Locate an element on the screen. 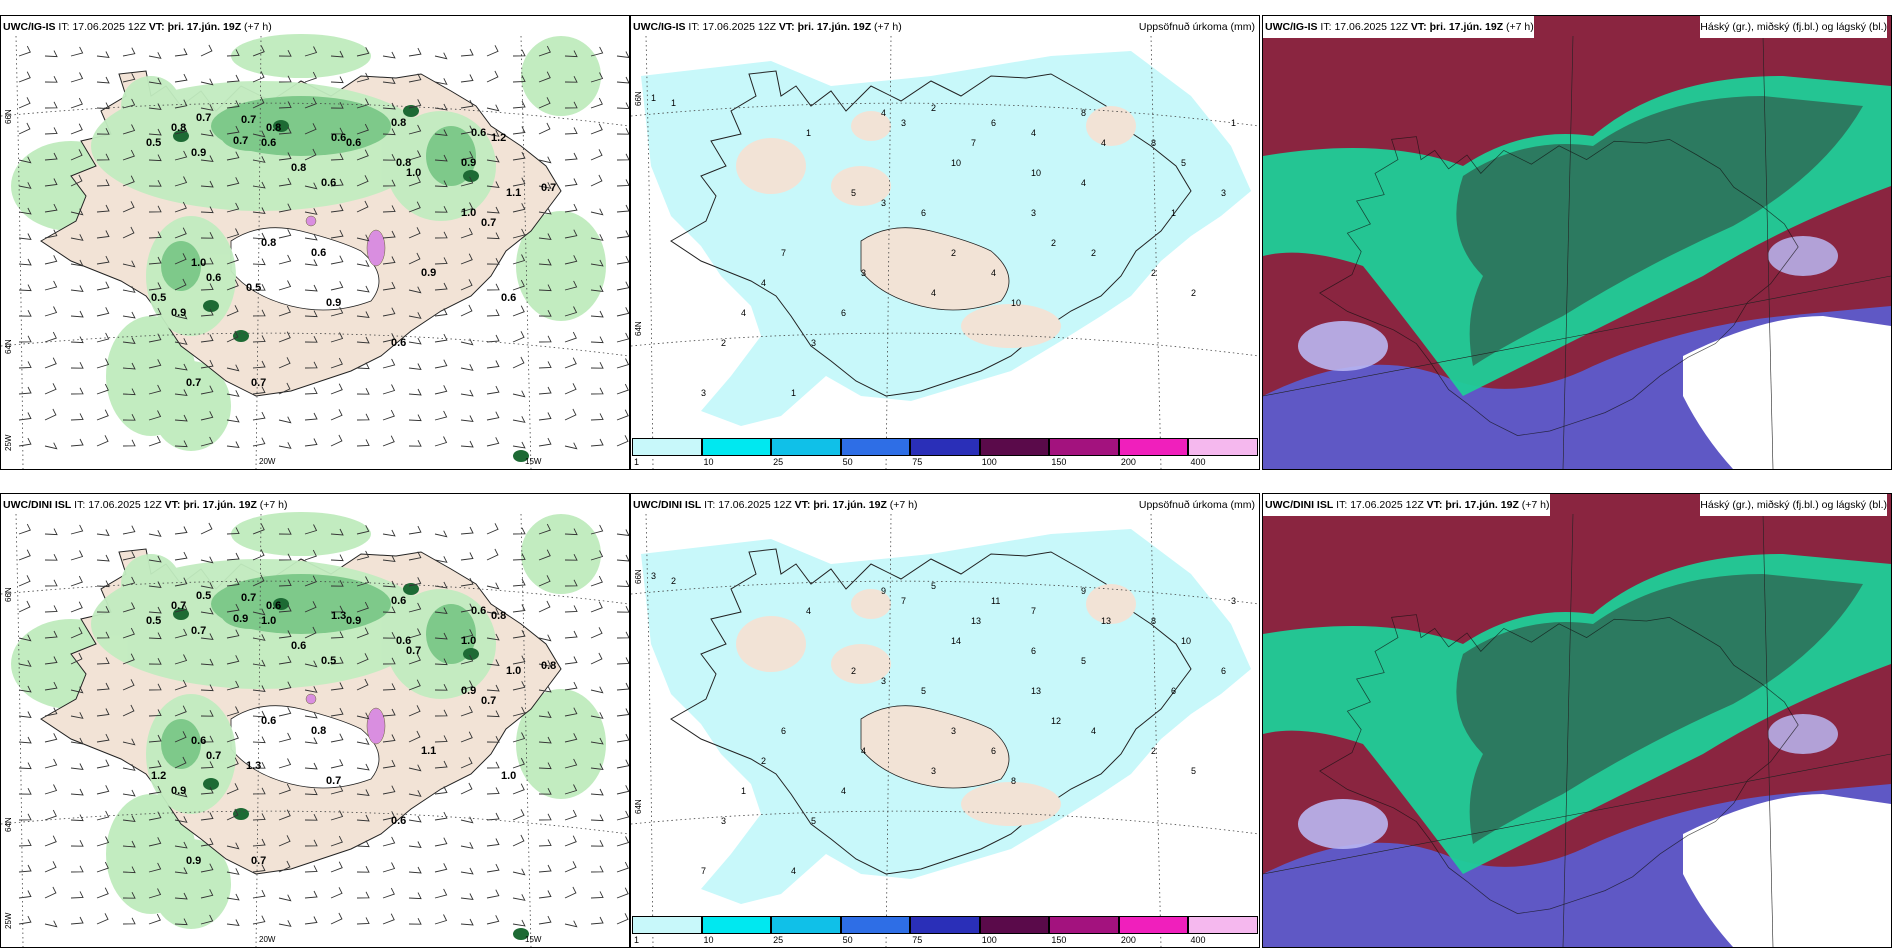 The width and height of the screenshot is (1900, 950). precip-value: 2 is located at coordinates (763, 761).